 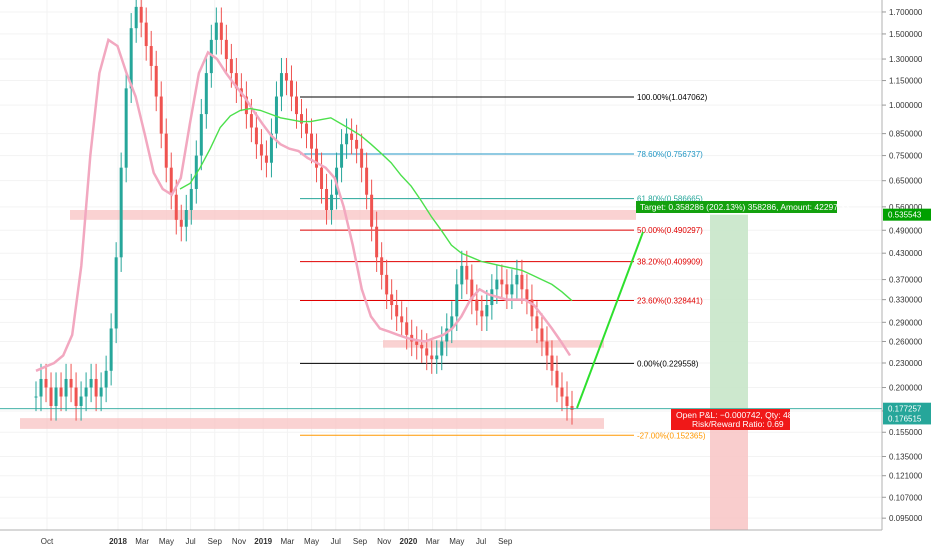 I want to click on position-boxes, so click(x=729, y=372).